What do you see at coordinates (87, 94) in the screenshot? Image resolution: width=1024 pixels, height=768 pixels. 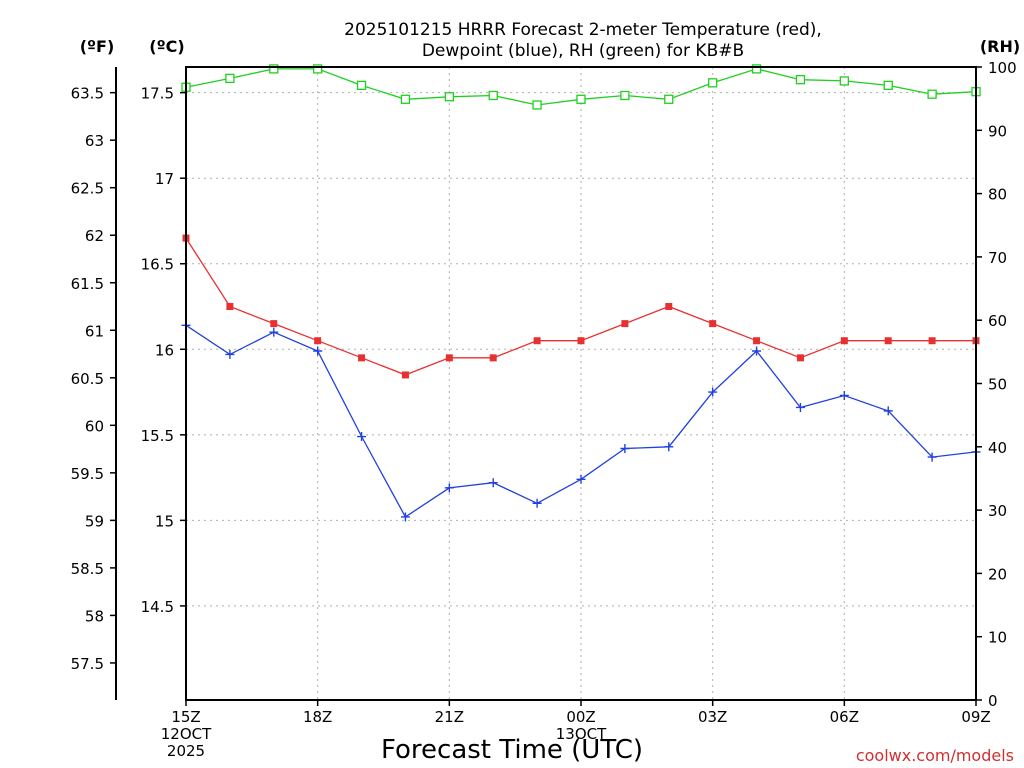 I see `fahrenheit-tick-label: 63.5` at bounding box center [87, 94].